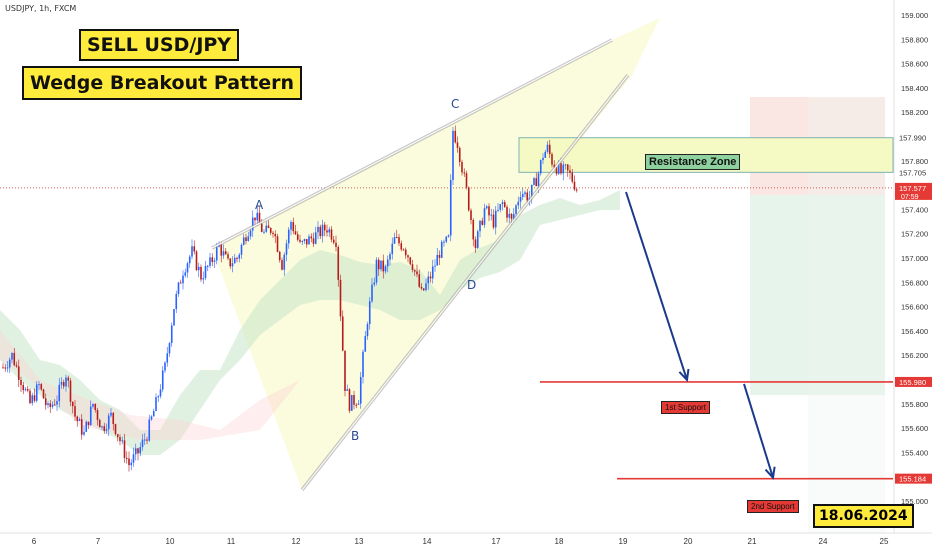 The height and width of the screenshot is (550, 932). Describe the element at coordinates (623, 541) in the screenshot. I see `x-tick-label: 19` at that location.